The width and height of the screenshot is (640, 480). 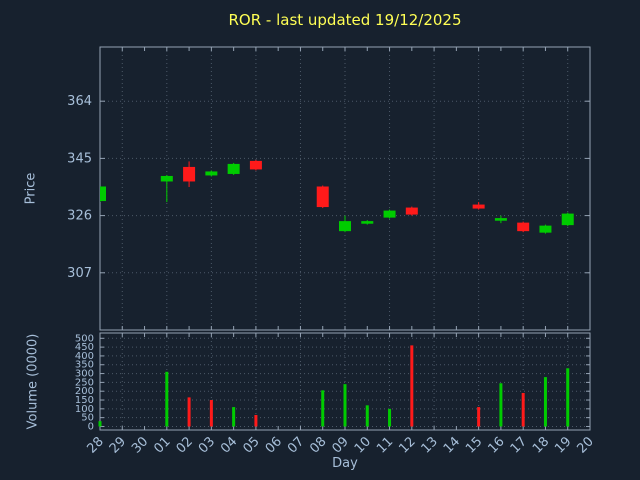 I want to click on x-tick-label: 18, so click(x=541, y=445).